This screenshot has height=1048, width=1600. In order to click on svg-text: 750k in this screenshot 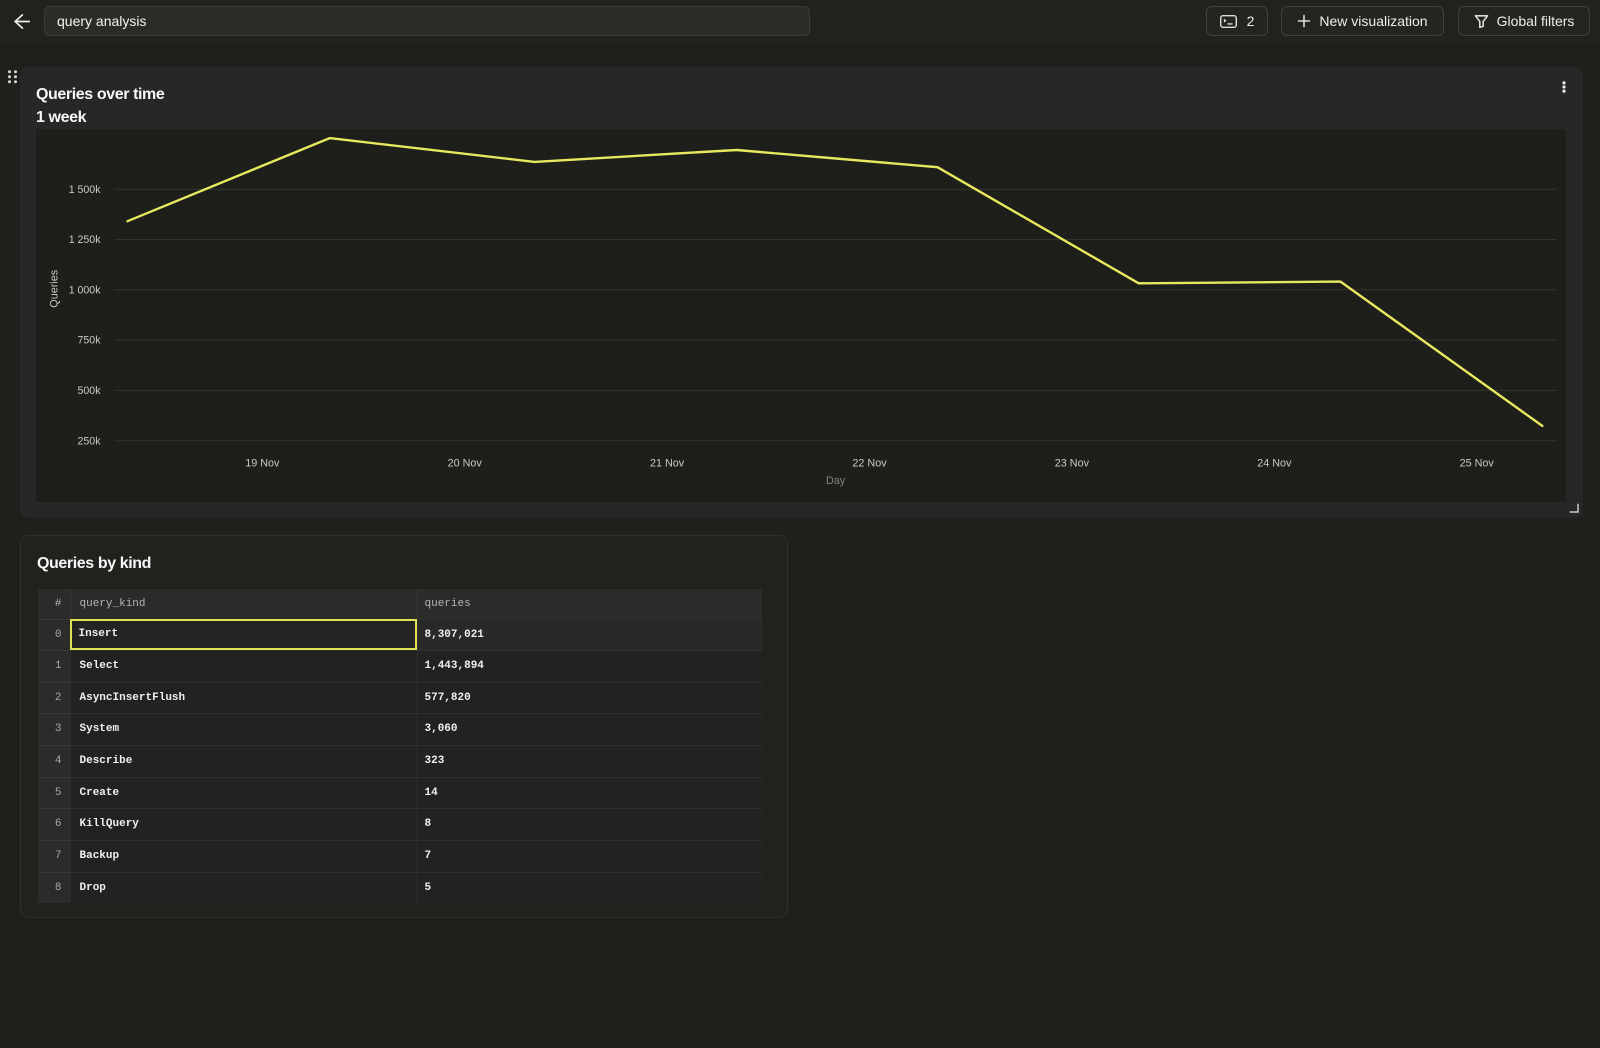, I will do `click(90, 341)`.